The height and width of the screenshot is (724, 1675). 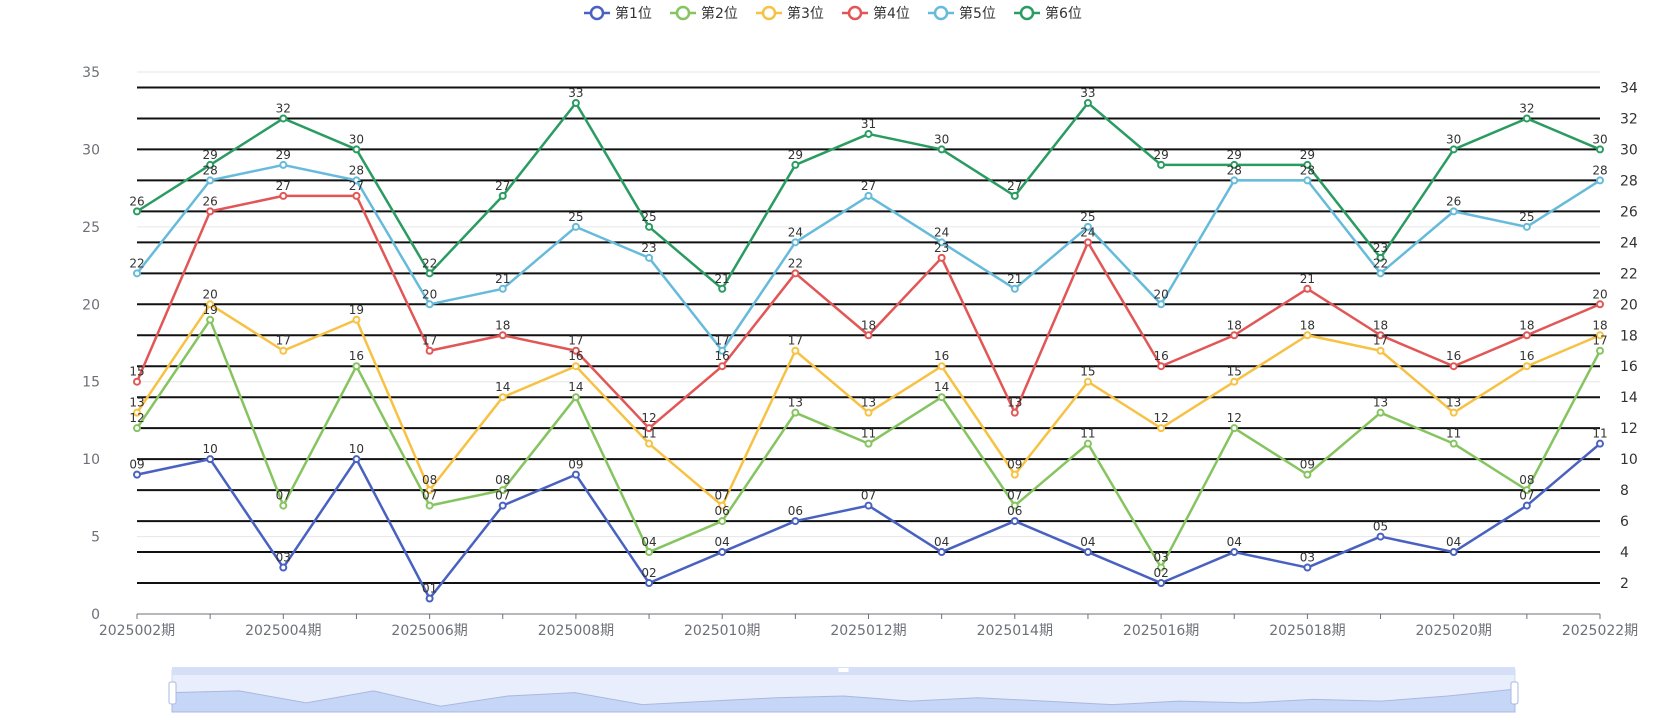 What do you see at coordinates (790, 13) in the screenshot?
I see `legend-item: 第3位` at bounding box center [790, 13].